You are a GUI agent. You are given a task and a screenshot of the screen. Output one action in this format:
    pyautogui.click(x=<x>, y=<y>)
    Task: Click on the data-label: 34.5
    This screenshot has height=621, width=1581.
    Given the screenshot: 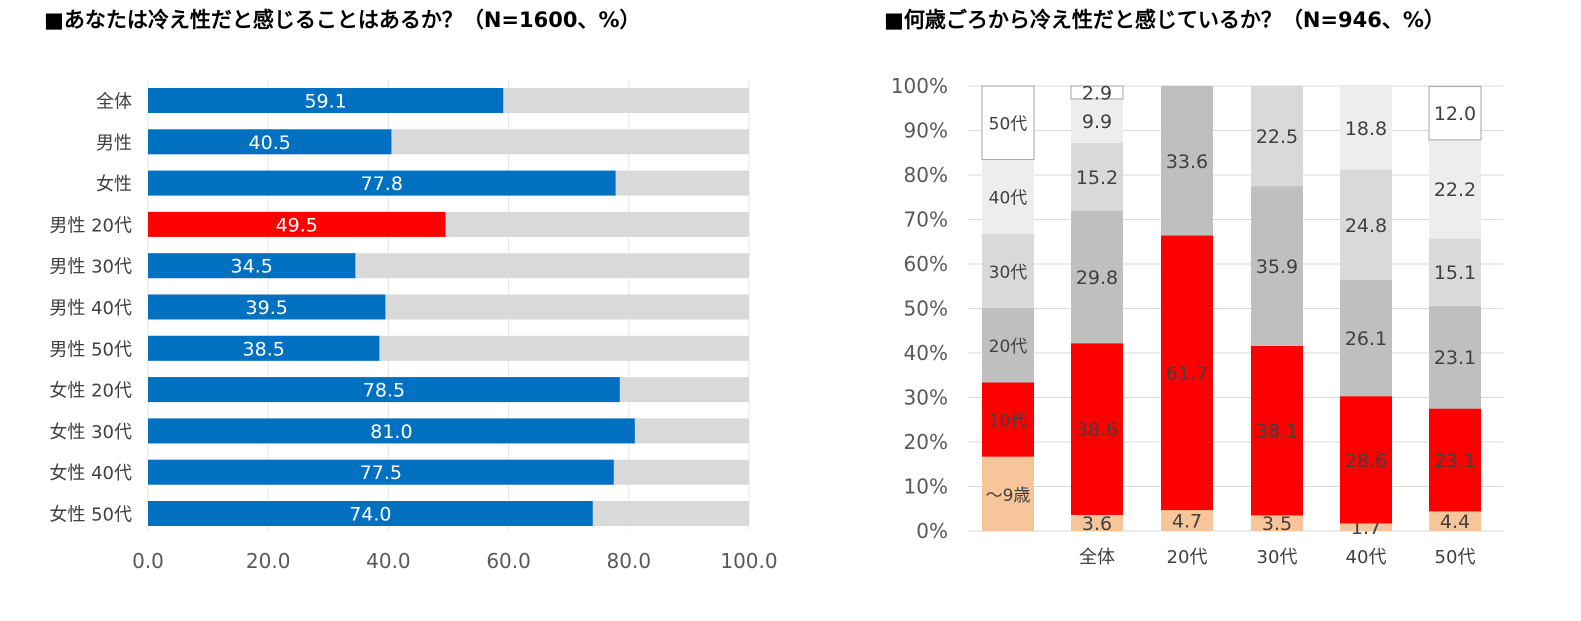 What is the action you would take?
    pyautogui.click(x=252, y=267)
    